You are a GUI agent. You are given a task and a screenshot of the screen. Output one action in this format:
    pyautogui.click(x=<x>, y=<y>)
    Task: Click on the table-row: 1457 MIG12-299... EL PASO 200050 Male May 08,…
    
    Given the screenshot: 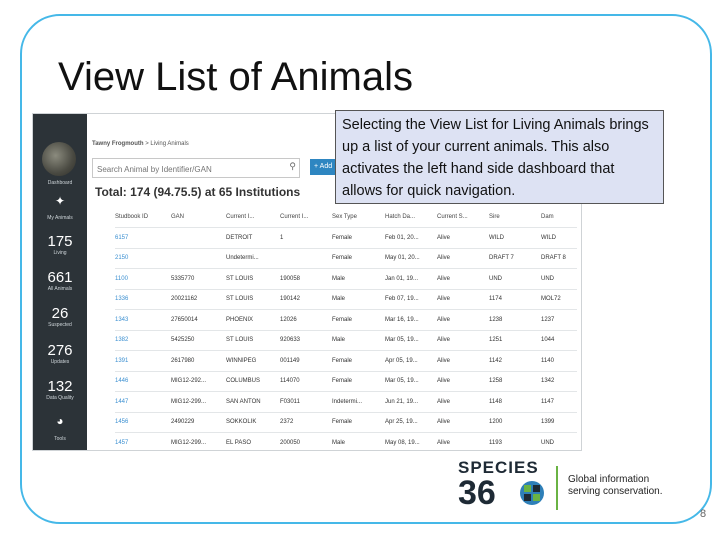 What is the action you would take?
    pyautogui.click(x=346, y=441)
    